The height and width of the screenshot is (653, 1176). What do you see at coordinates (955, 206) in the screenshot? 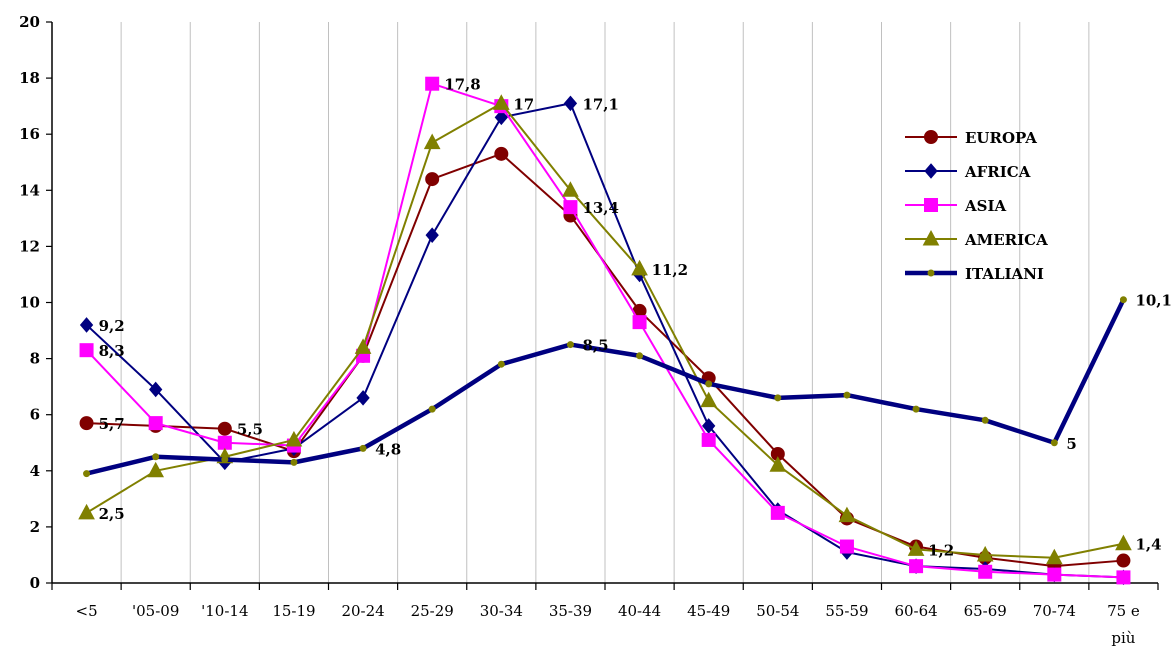
I see `legend-item-asia: ASIA` at bounding box center [955, 206].